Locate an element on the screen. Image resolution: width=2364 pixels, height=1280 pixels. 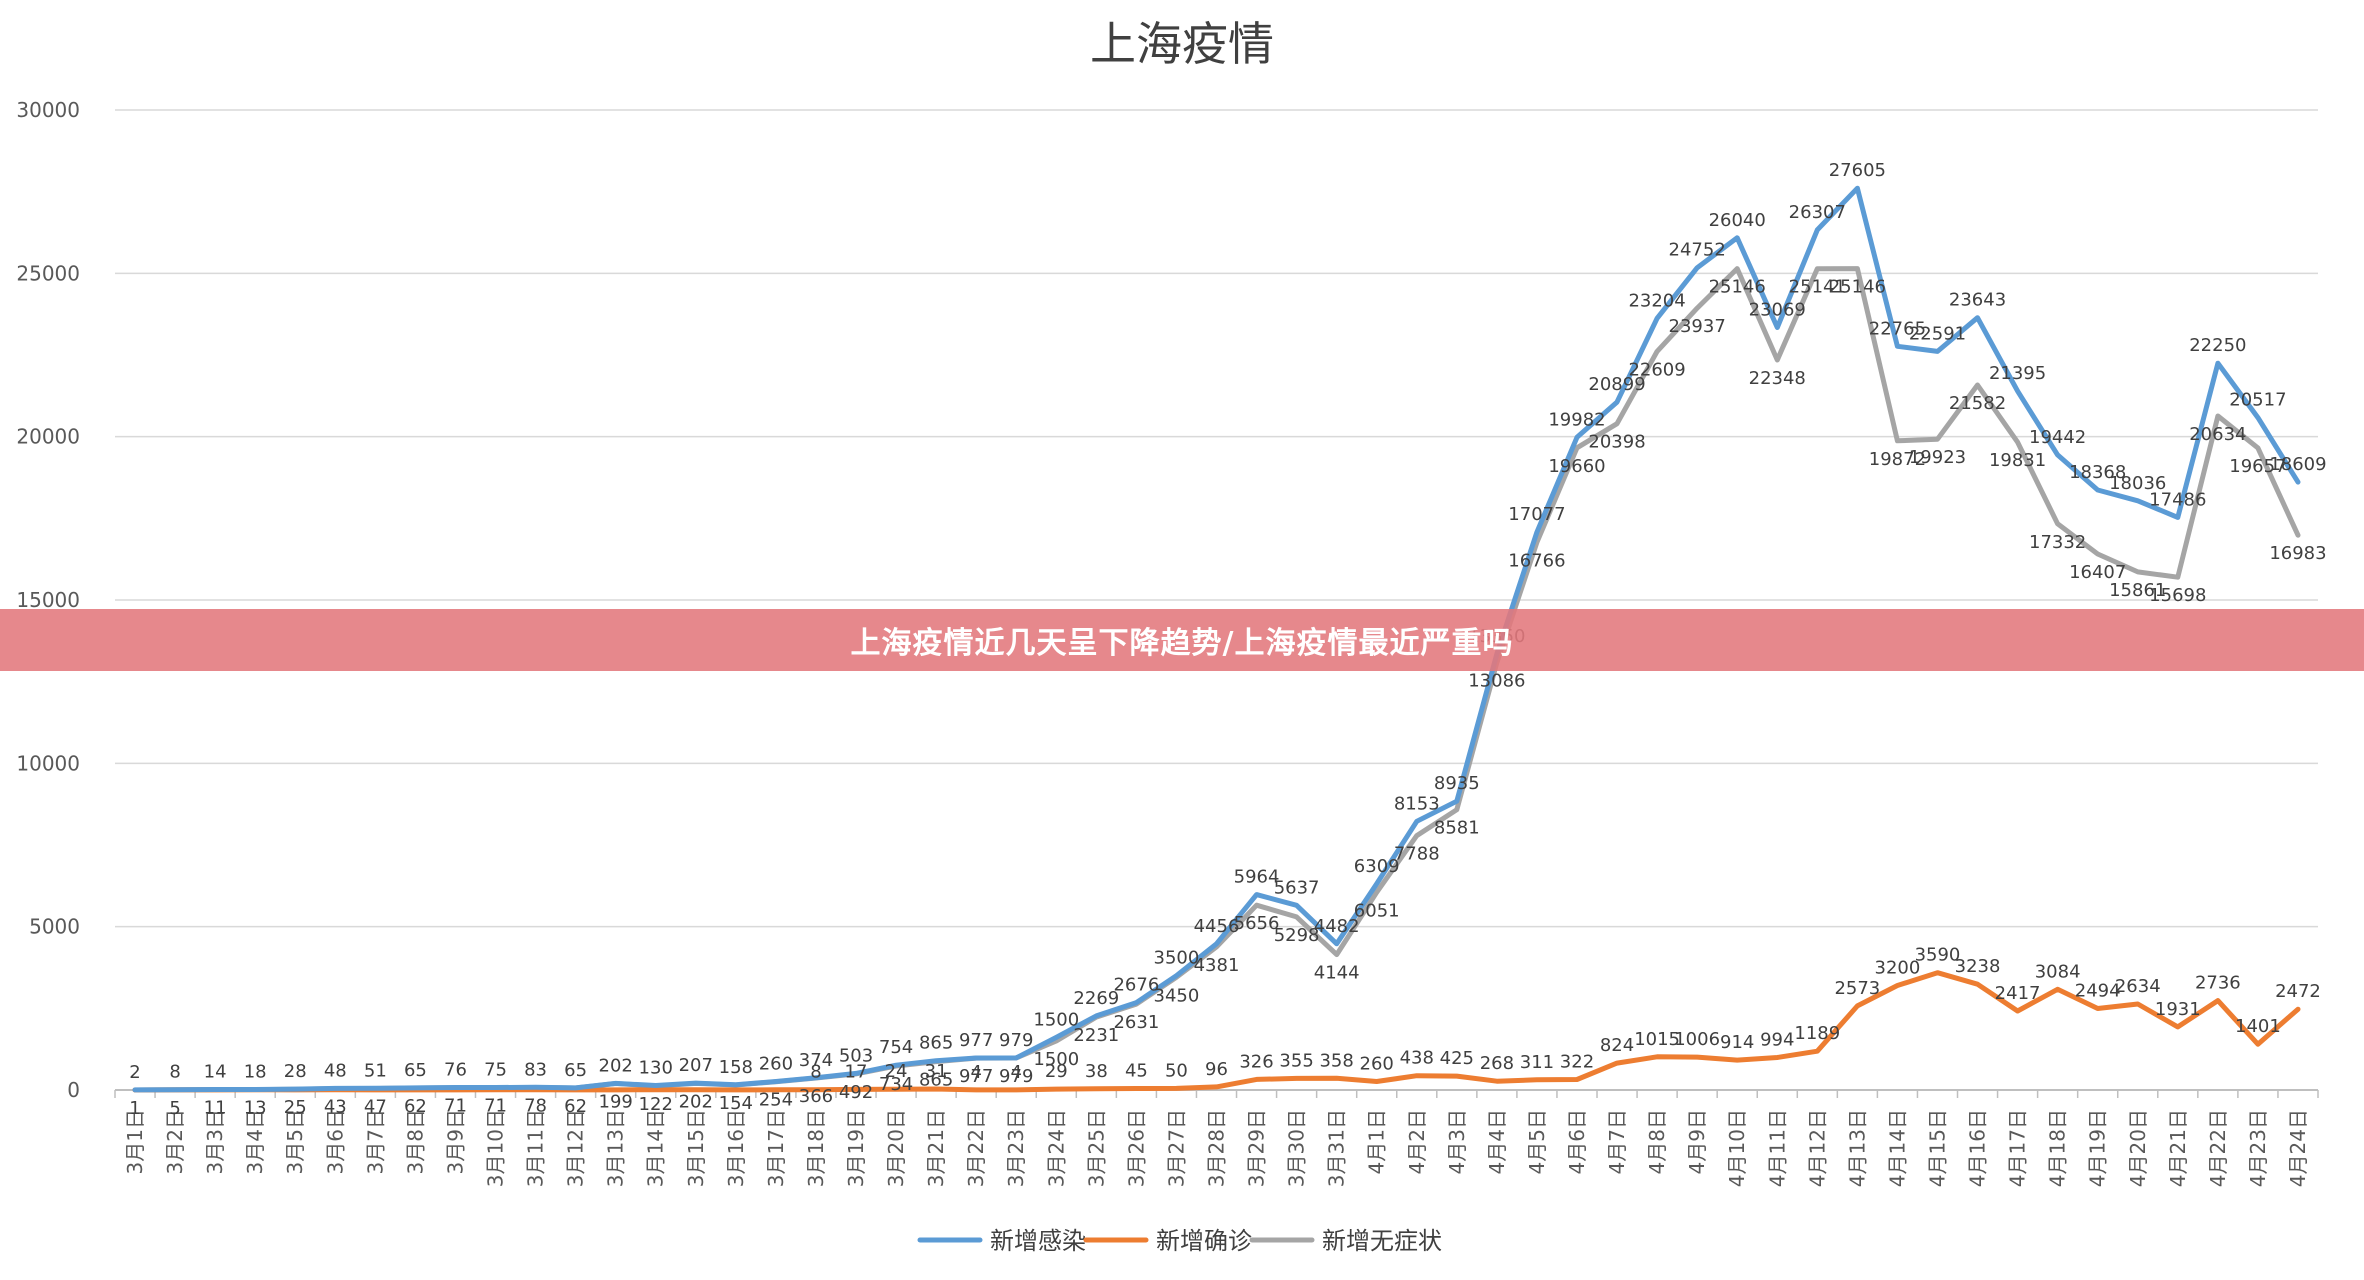
data-label: 268 is located at coordinates (1497, 1063).